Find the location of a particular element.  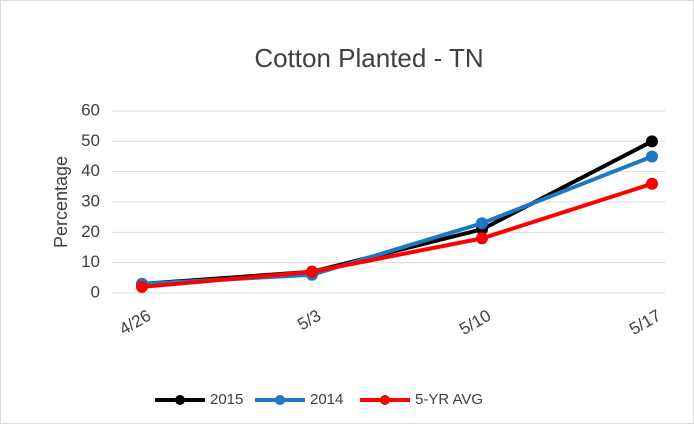

y-tick-label: 40 is located at coordinates (90, 170).